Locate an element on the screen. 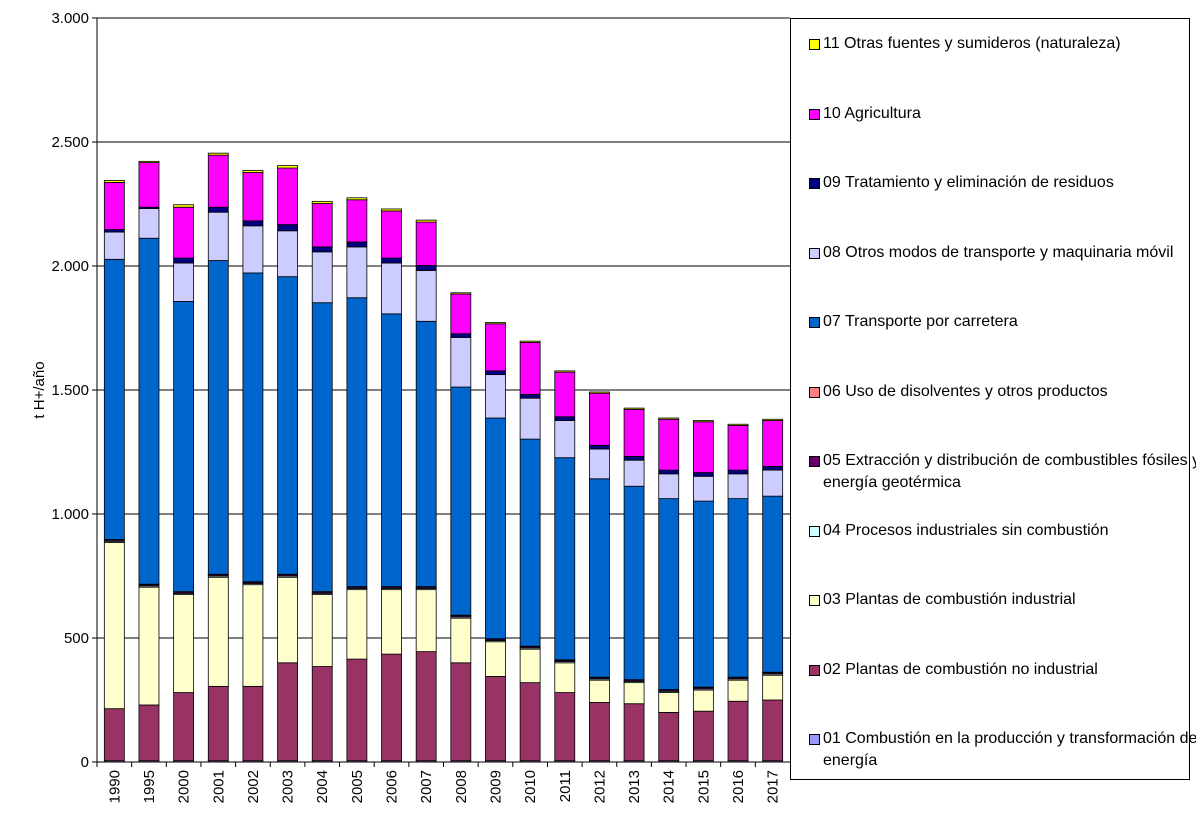 This screenshot has width=1196, height=816. x-tick-label: 1990 is located at coordinates (114, 786).